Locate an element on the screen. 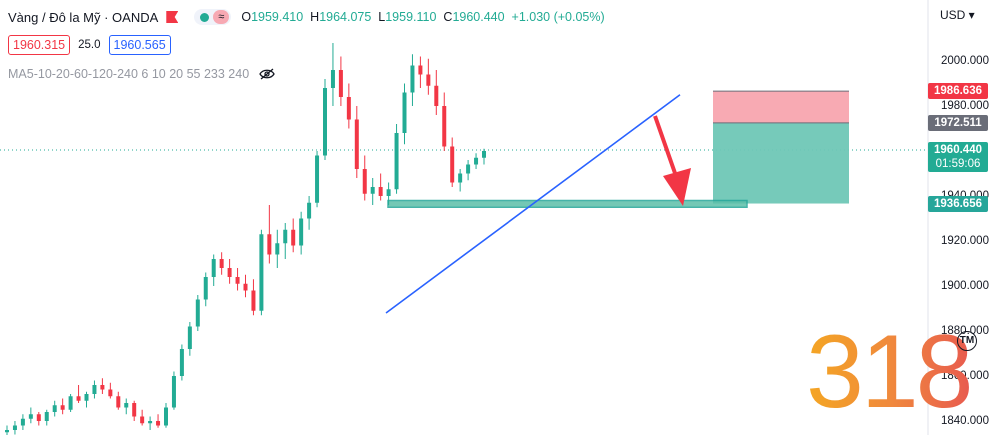 The image size is (1002, 435). axis-tick: 1900.000 is located at coordinates (965, 286).